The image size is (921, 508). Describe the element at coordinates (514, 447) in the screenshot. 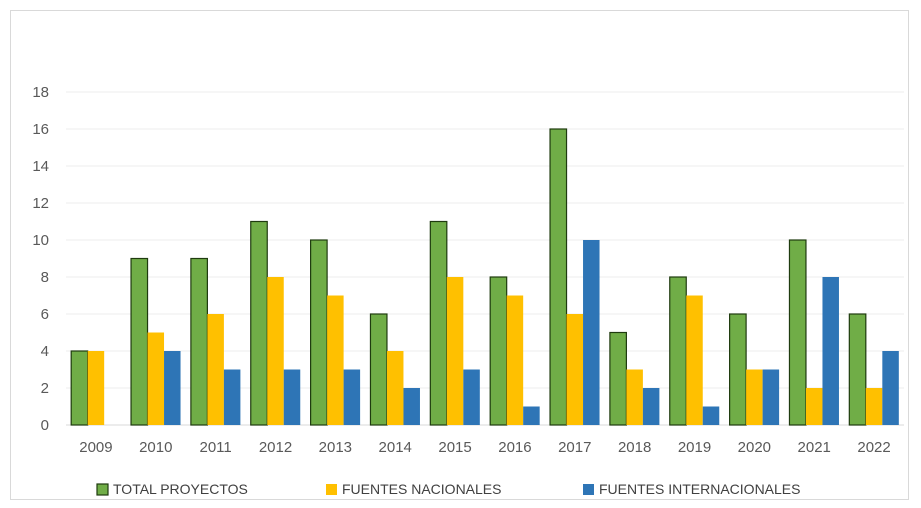

I see `x-tick-label: 2016` at that location.